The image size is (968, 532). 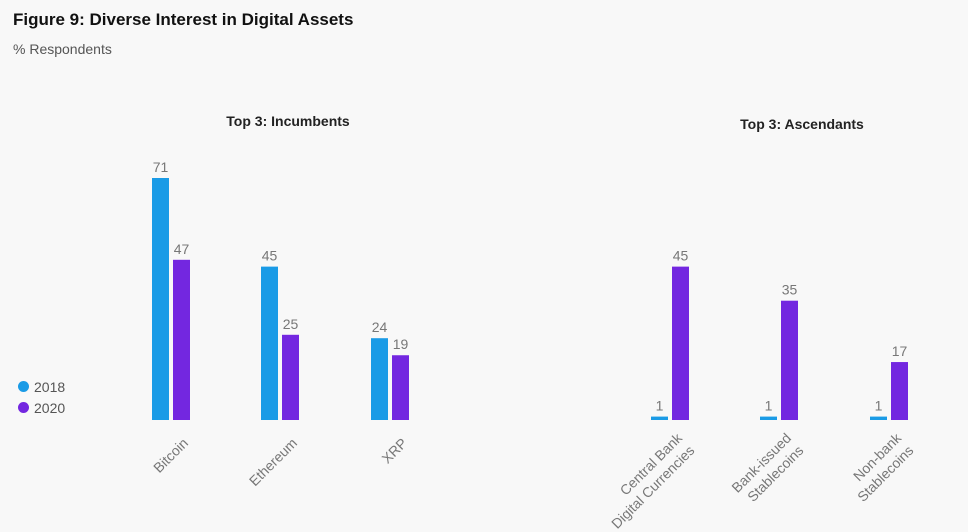 I want to click on panel-title: Top 3: Incumbents, so click(x=288, y=121).